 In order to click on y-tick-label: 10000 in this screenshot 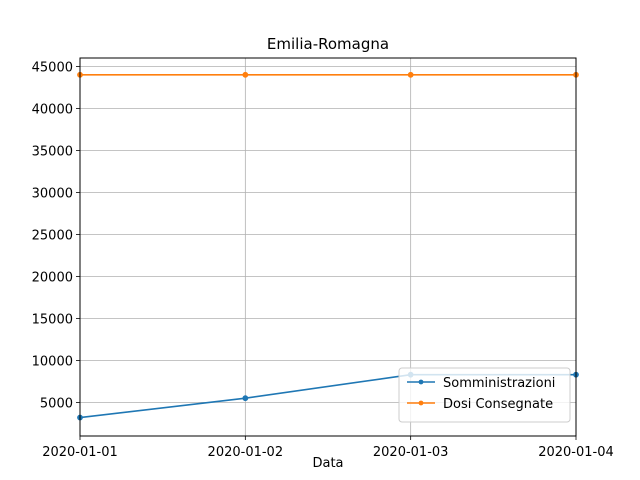, I will do `click(52, 361)`.